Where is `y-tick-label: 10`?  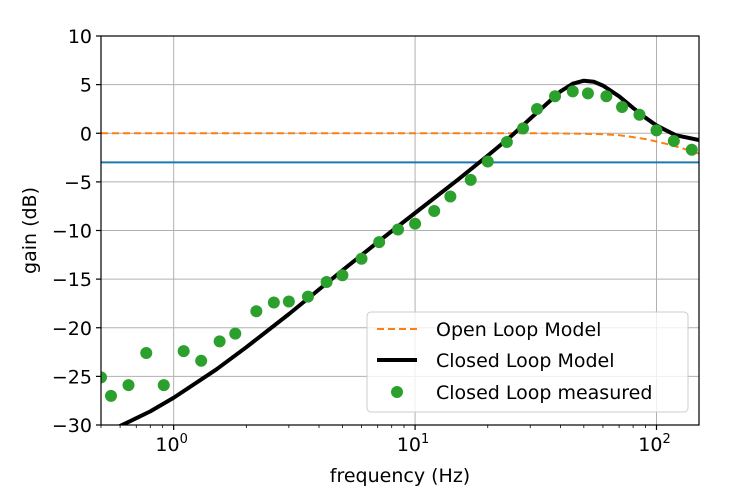 y-tick-label: 10 is located at coordinates (80, 37).